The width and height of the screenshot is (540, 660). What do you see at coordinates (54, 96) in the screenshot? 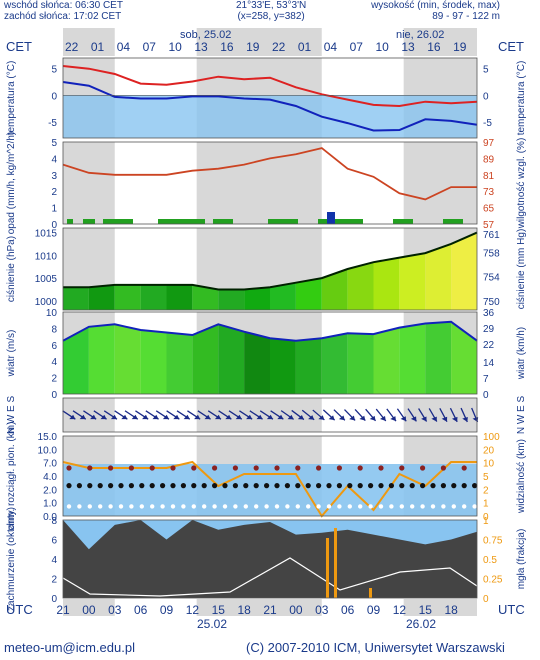
I see `tick-left-temperature: 0` at bounding box center [54, 96].